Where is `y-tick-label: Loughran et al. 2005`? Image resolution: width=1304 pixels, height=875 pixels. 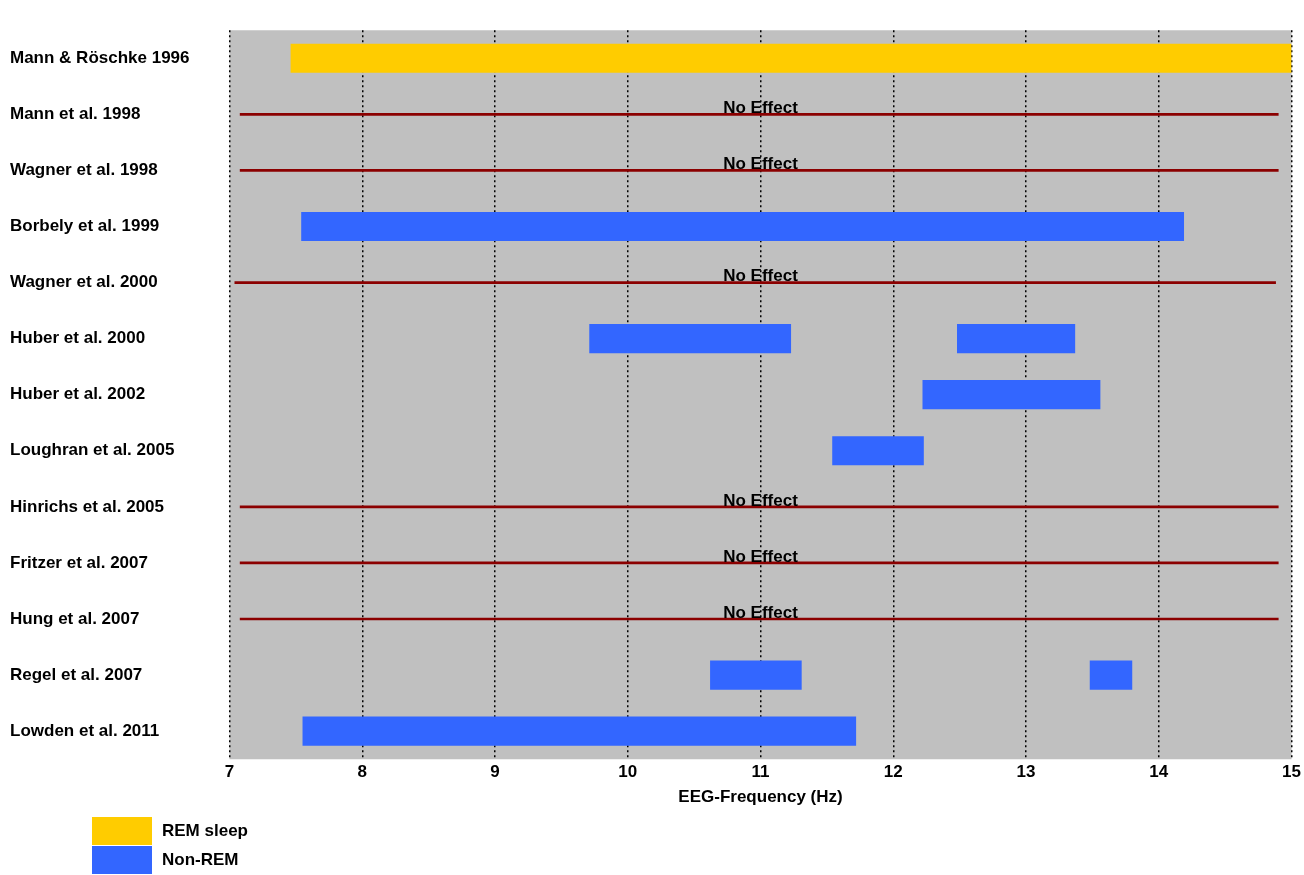
y-tick-label: Loughran et al. 2005 is located at coordinates (92, 450).